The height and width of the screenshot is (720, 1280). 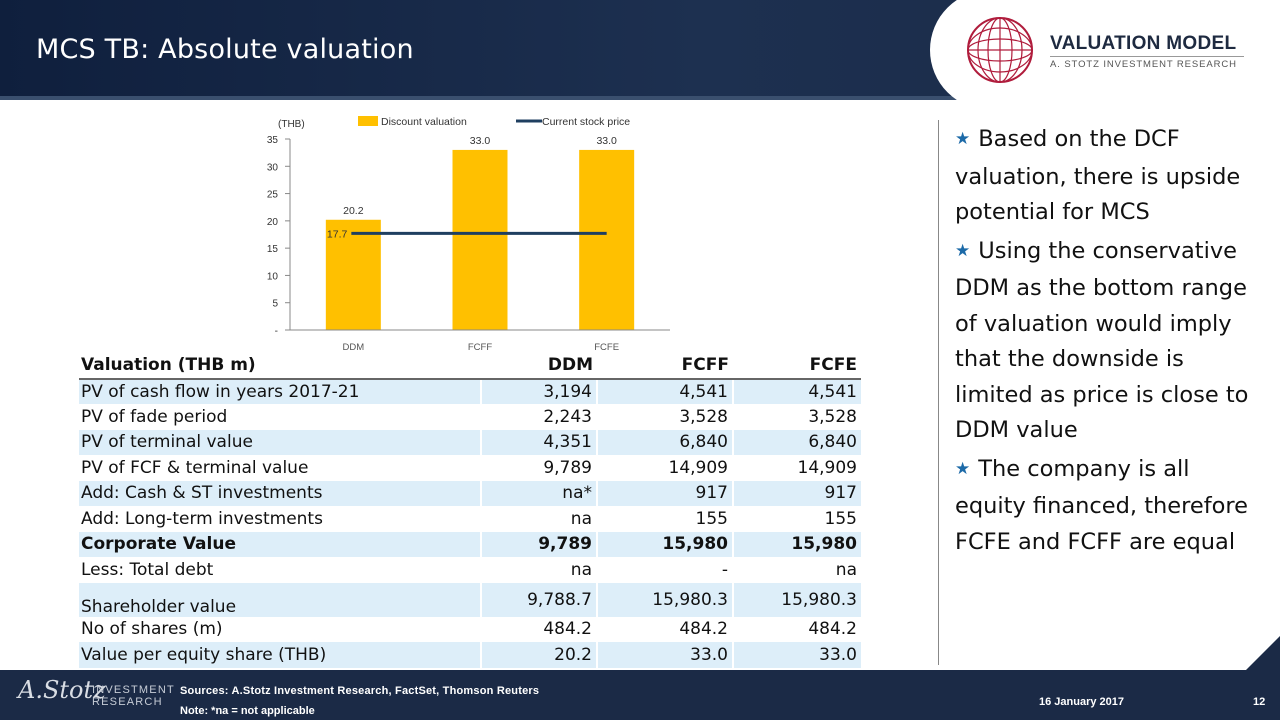 What do you see at coordinates (247, 711) in the screenshot?
I see `note-text: Note: *na = not applicable` at bounding box center [247, 711].